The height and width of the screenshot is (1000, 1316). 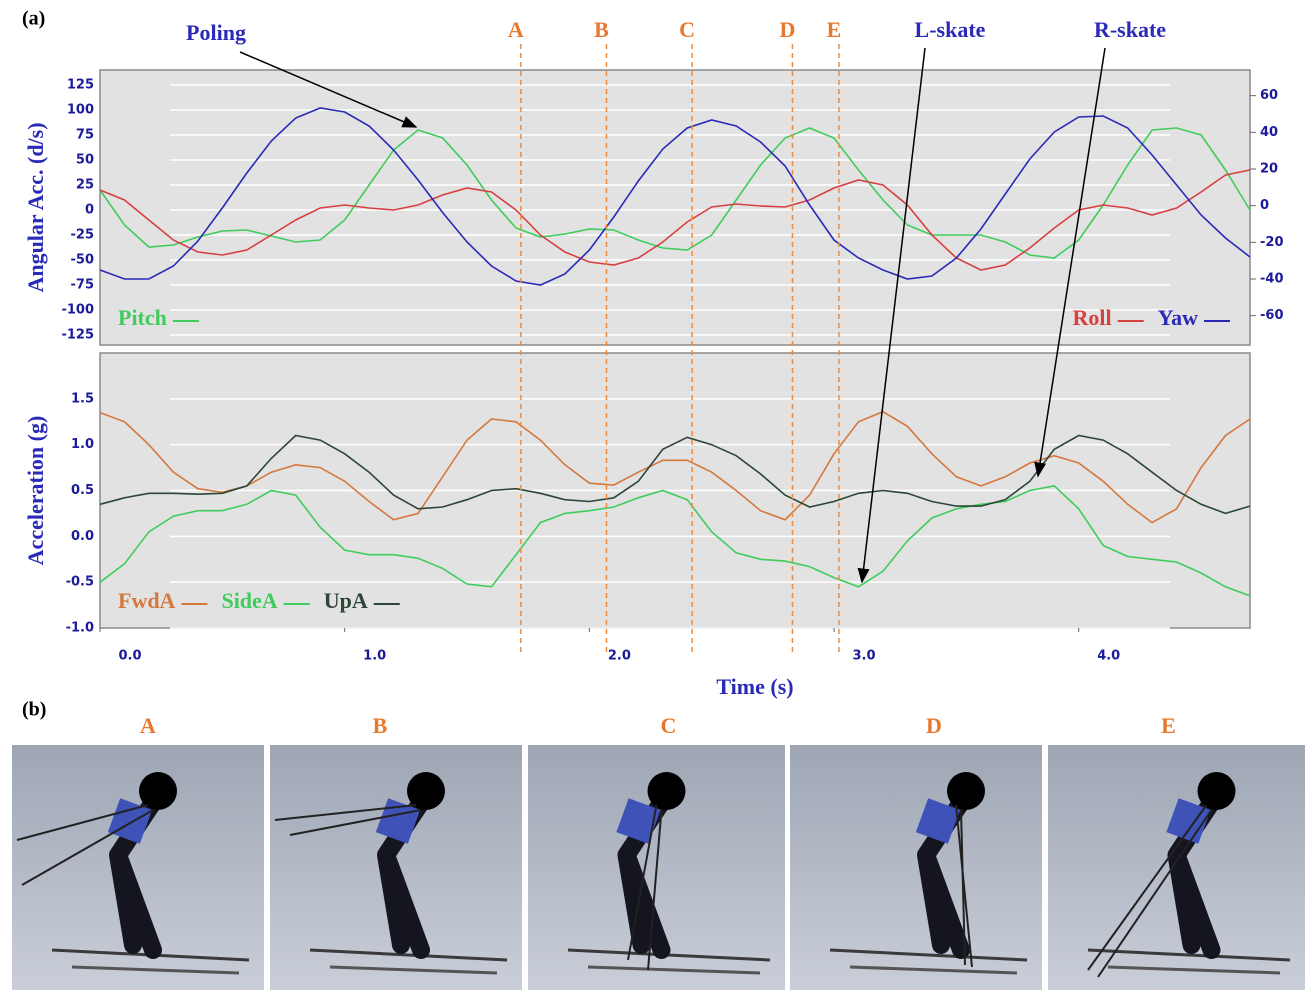 I want to click on y-tick-label: -125, so click(x=77, y=335).